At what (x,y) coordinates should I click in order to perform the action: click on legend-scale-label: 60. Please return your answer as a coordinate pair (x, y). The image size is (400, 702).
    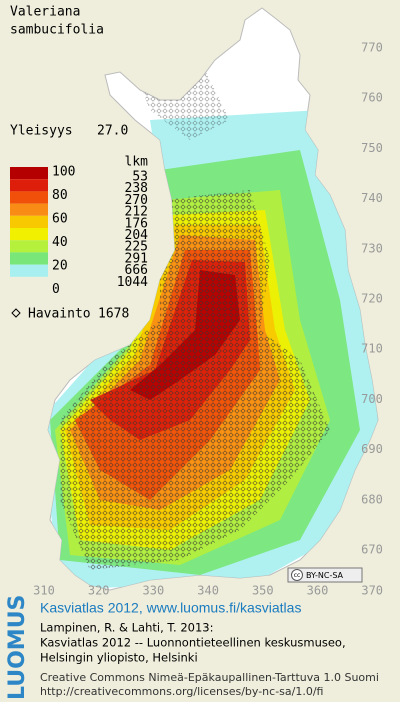
    Looking at the image, I should click on (60, 219).